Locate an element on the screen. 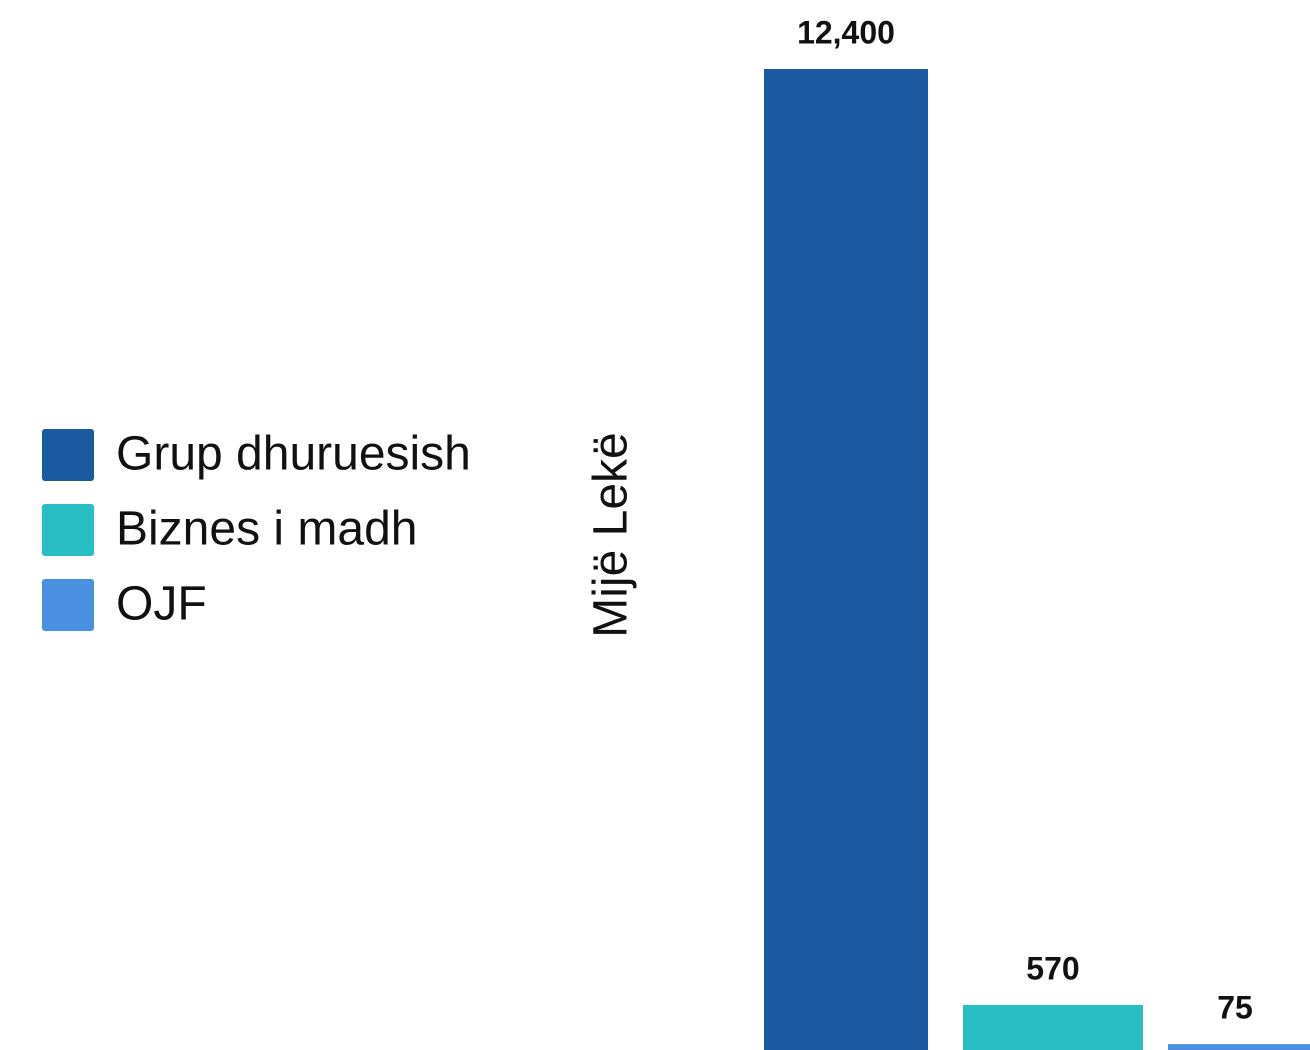  legend-label: Biznes i madh is located at coordinates (266, 529).